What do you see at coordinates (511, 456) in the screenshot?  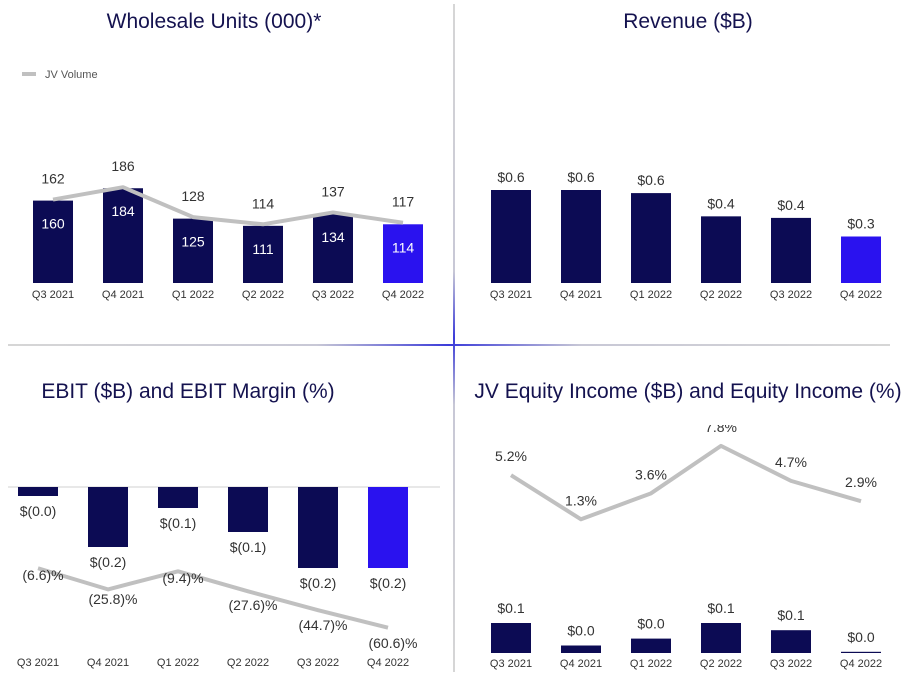 I see `line-label-Q3 2021: 5.2%` at bounding box center [511, 456].